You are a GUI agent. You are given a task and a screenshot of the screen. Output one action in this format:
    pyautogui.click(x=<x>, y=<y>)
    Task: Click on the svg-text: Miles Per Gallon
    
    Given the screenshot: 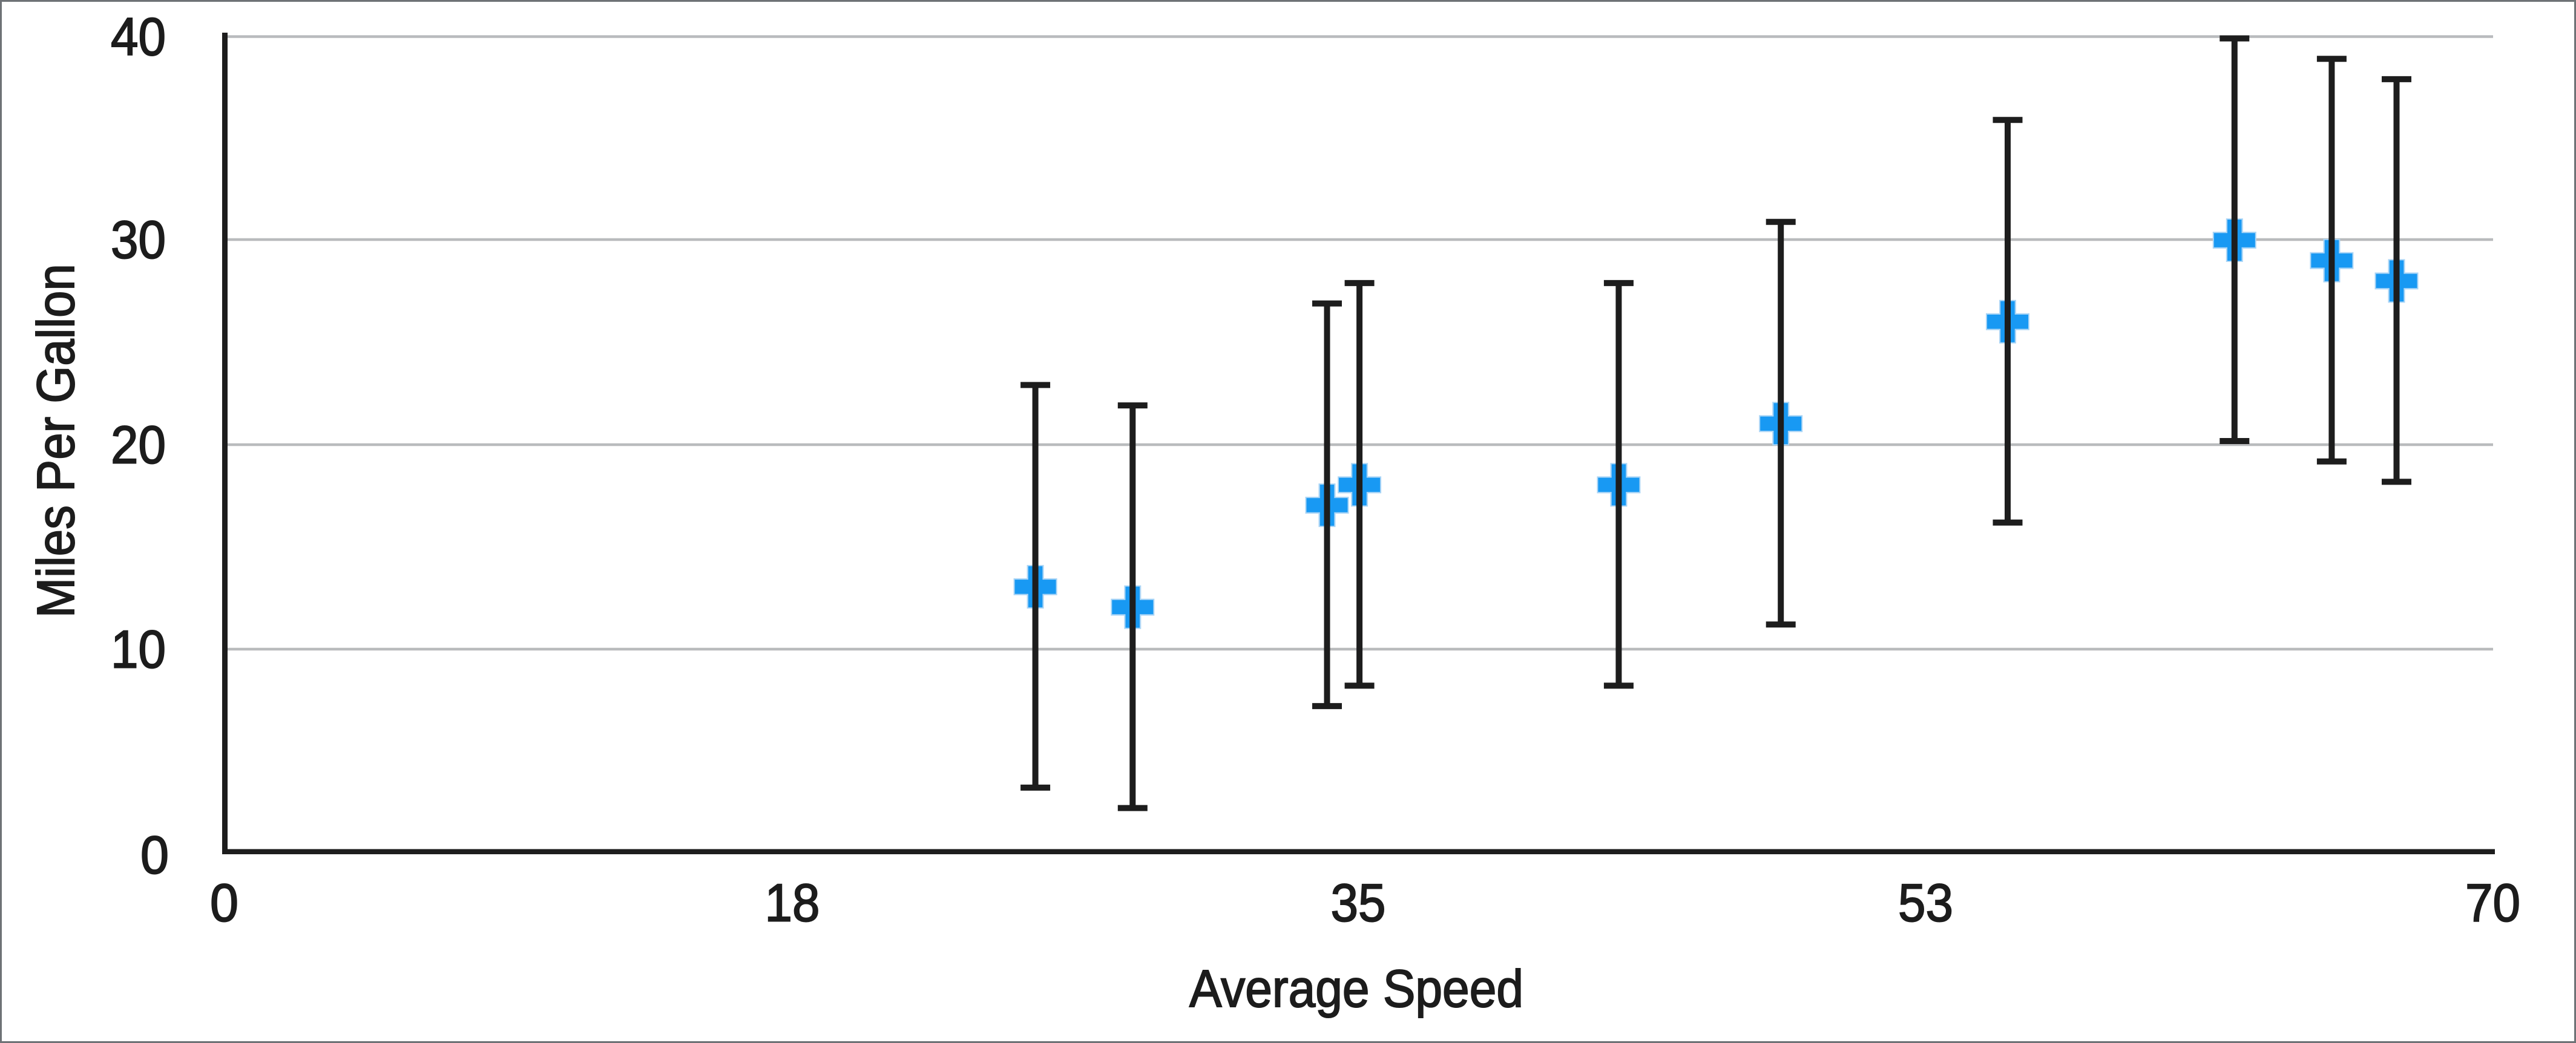 What is the action you would take?
    pyautogui.click(x=55, y=441)
    